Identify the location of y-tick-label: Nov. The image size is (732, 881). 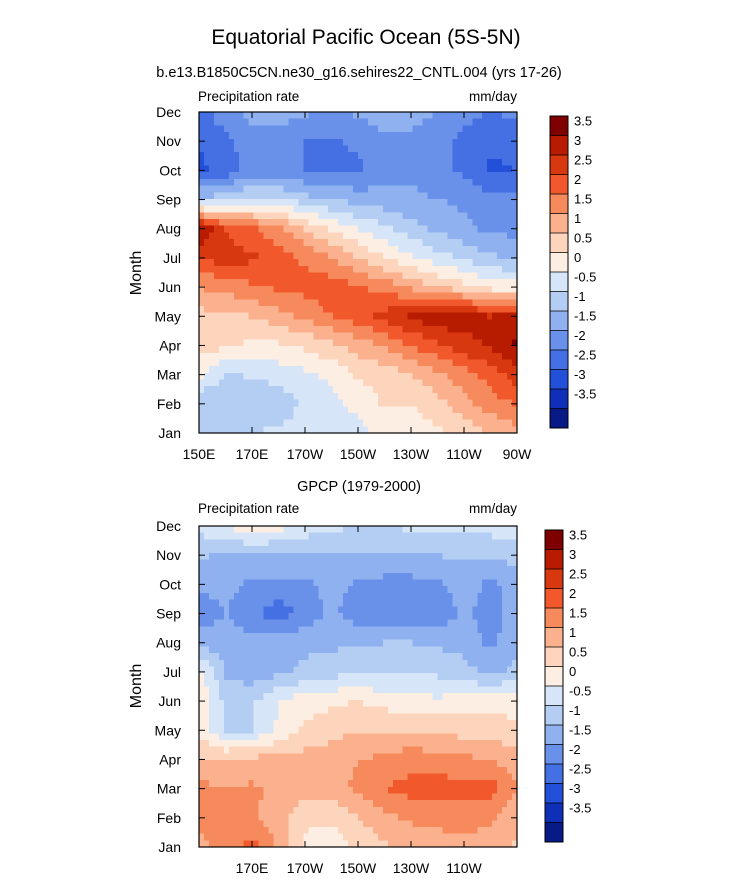
(168, 141).